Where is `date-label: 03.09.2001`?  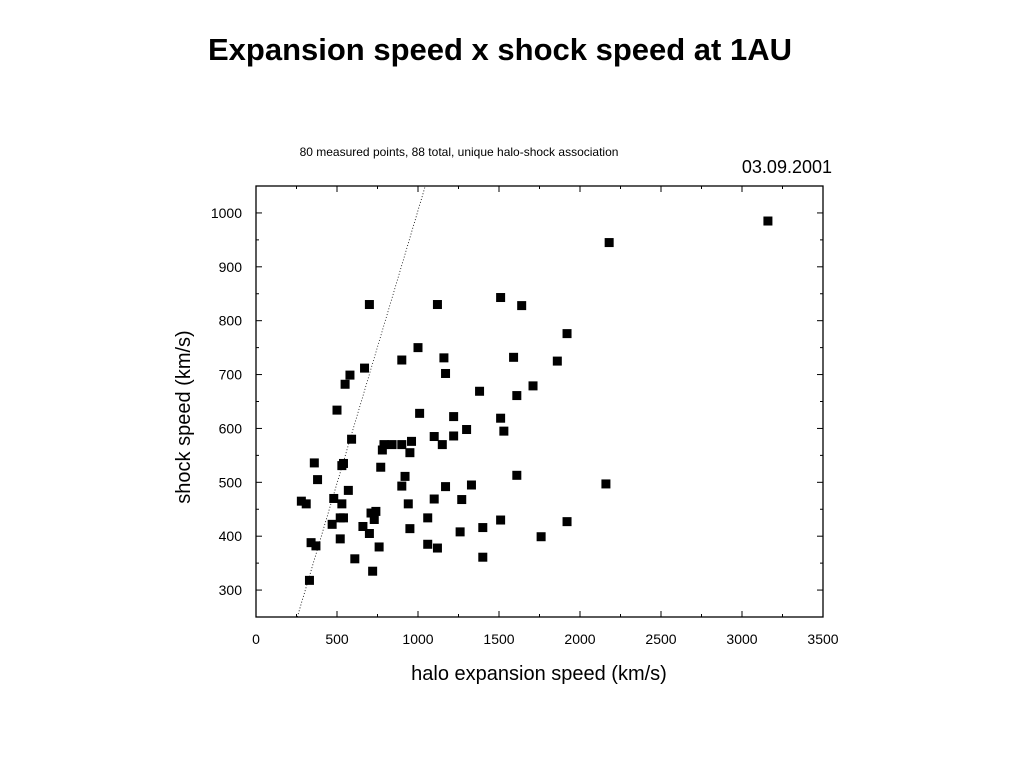
date-label: 03.09.2001 is located at coordinates (787, 167).